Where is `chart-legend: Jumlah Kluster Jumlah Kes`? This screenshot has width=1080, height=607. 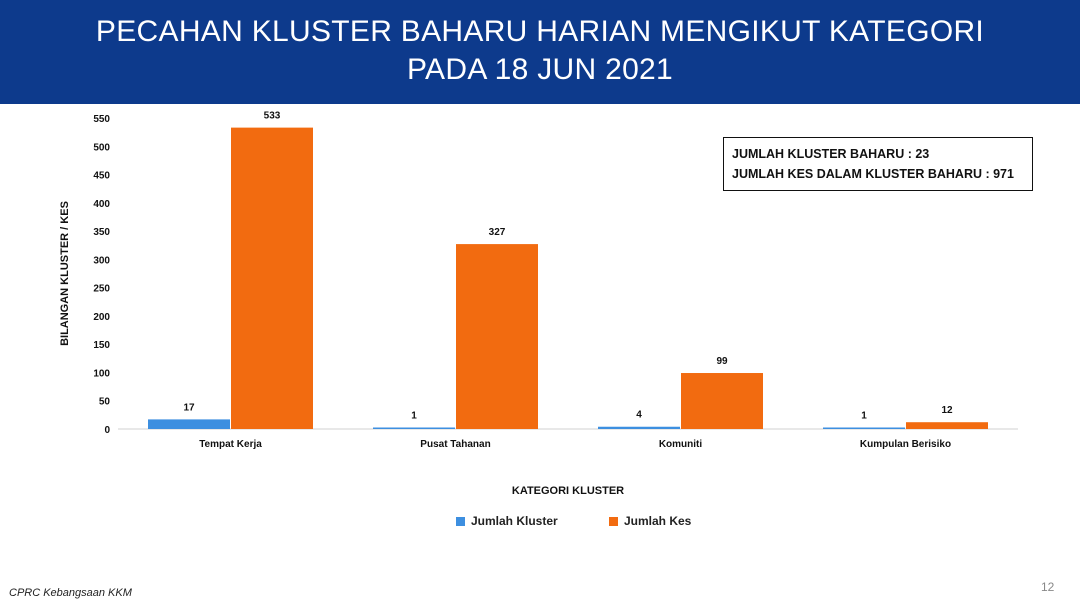 chart-legend: Jumlah Kluster Jumlah Kes is located at coordinates (540, 523).